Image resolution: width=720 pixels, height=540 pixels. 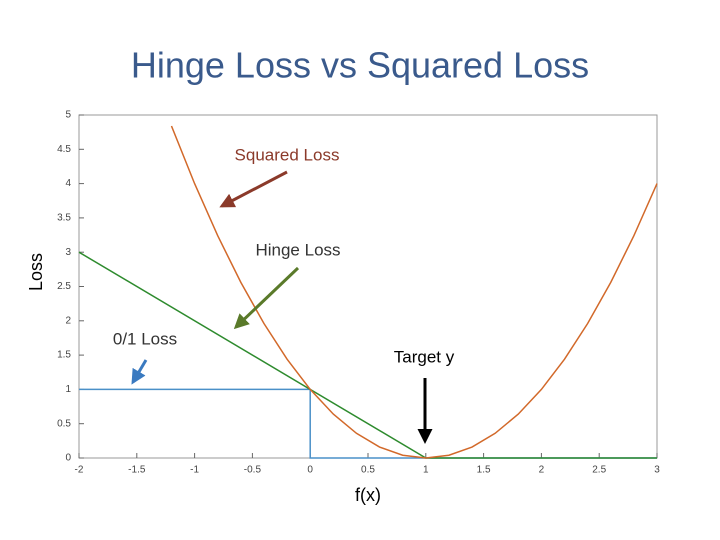 What do you see at coordinates (64, 149) in the screenshot?
I see `y-tick-label: 4.5` at bounding box center [64, 149].